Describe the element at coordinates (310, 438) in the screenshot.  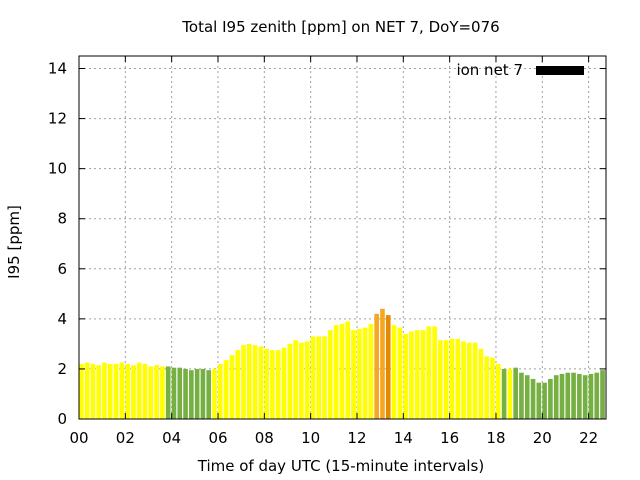
I see `x-tick-label: 10` at that location.